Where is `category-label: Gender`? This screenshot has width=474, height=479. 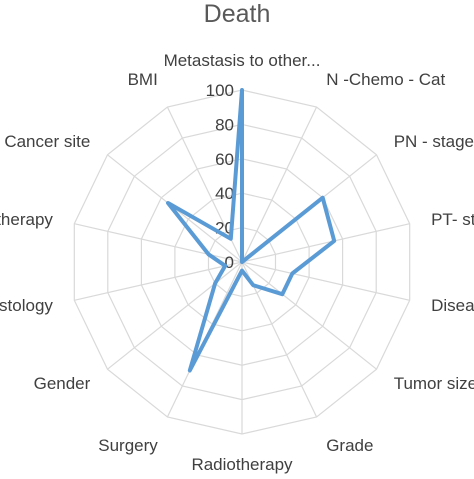 category-label: Gender is located at coordinates (62, 383).